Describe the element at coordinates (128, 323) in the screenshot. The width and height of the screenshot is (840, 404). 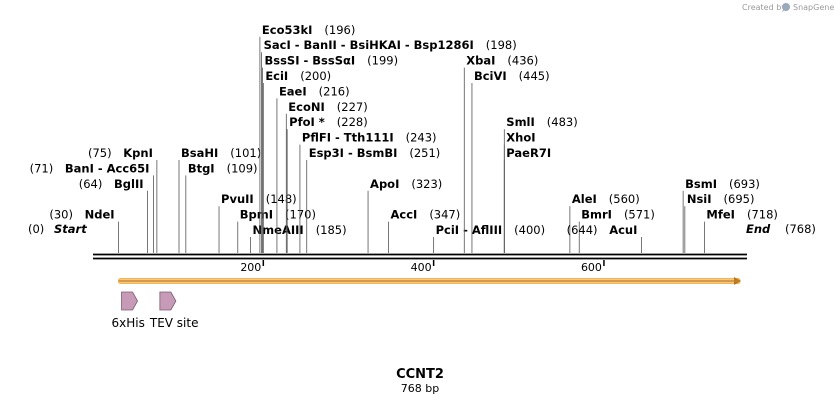
I see `feature-label: 6xHis` at that location.